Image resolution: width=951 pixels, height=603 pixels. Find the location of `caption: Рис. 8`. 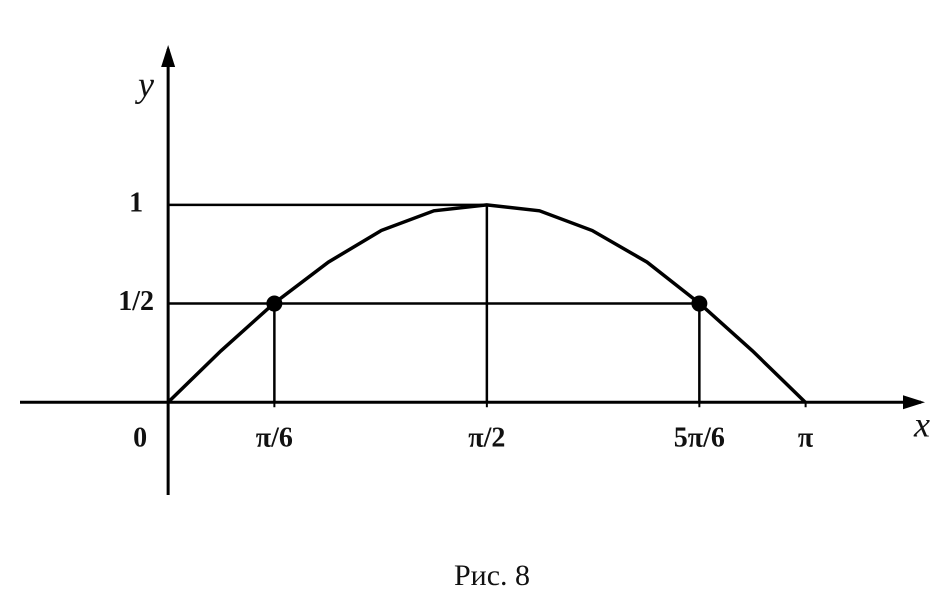

caption: Рис. 8 is located at coordinates (492, 575).